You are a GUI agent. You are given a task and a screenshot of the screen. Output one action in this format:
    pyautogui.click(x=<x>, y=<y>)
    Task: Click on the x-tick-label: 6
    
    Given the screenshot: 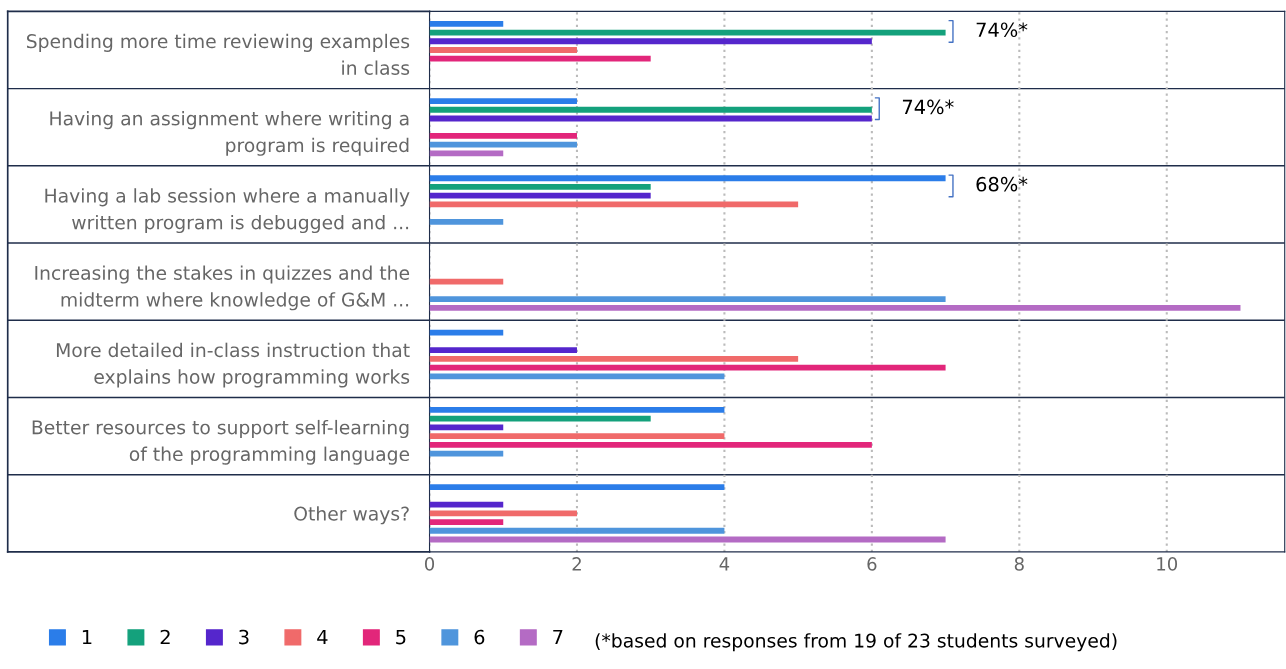 What is the action you would take?
    pyautogui.click(x=872, y=564)
    